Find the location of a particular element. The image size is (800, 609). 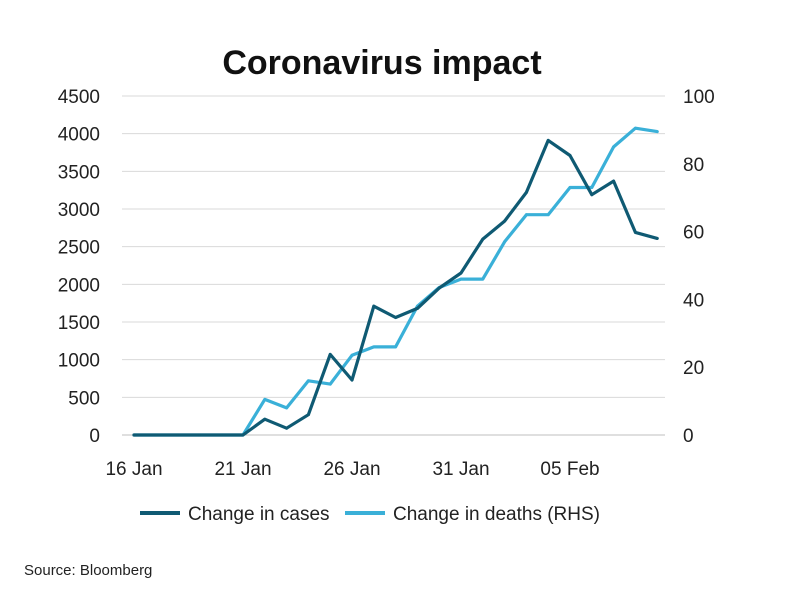

left-tick-label: 1500 is located at coordinates (79, 323).